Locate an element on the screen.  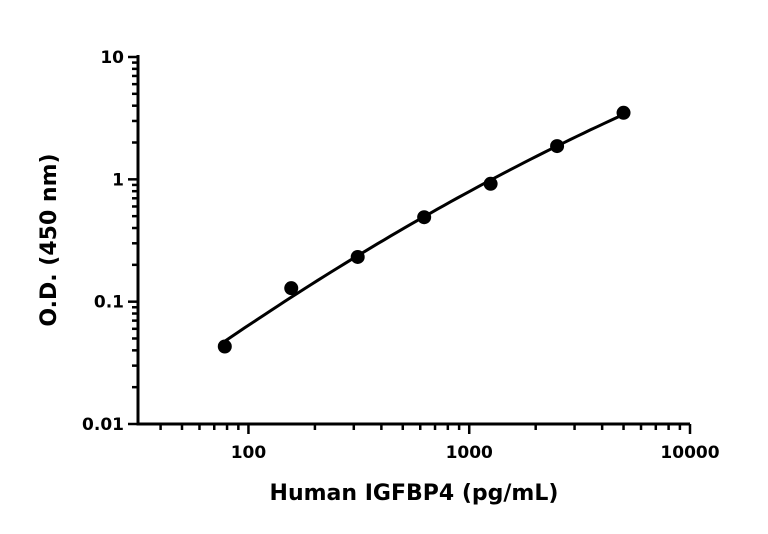
y-tick-label: 0.01 is located at coordinates (103, 425).